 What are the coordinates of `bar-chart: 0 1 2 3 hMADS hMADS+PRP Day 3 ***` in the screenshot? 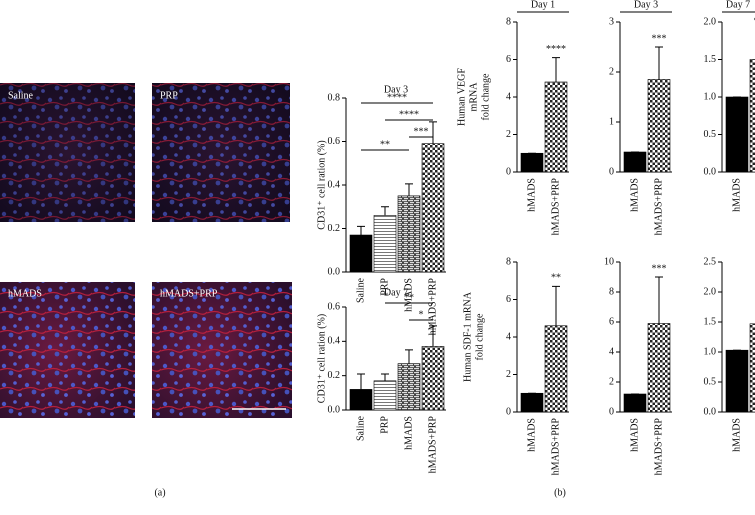 It's located at (640, 117).